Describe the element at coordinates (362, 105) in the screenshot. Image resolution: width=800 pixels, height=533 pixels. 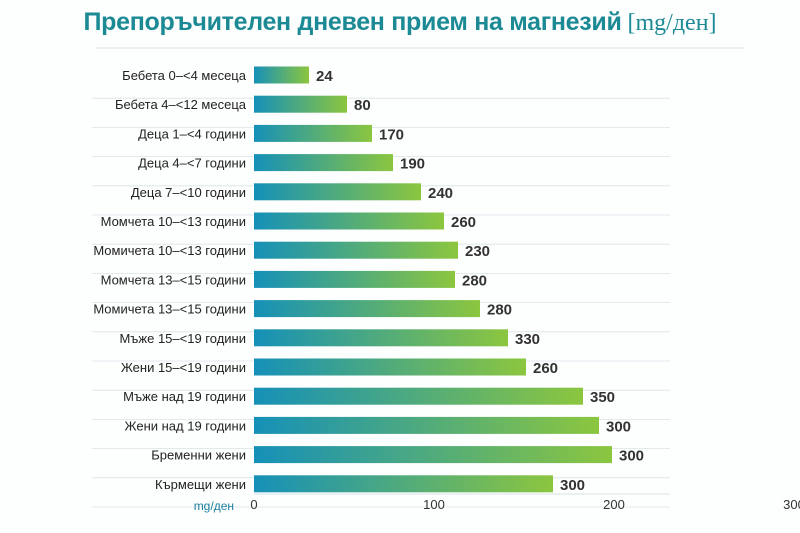
I see `data-label: 80` at that location.